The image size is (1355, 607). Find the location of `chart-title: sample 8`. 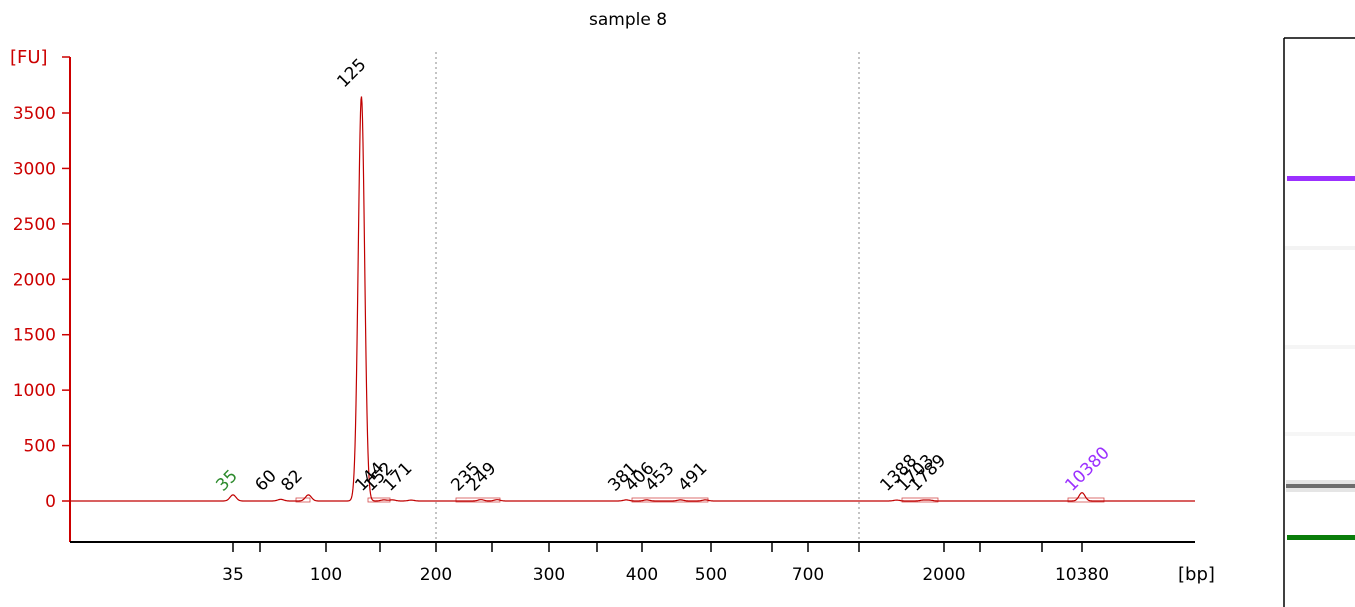

chart-title: sample 8 is located at coordinates (628, 20).